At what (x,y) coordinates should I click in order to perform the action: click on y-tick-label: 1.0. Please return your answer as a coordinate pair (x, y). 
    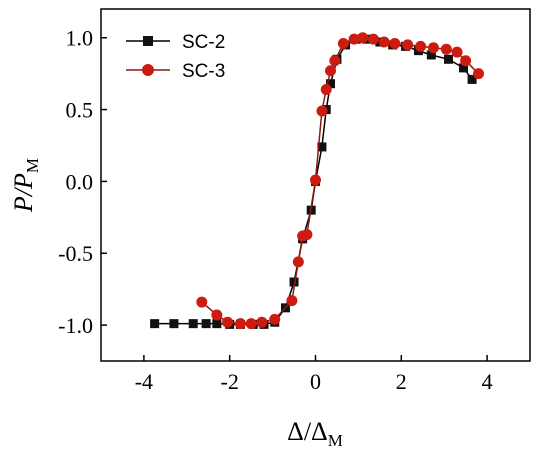
    Looking at the image, I should click on (80, 38).